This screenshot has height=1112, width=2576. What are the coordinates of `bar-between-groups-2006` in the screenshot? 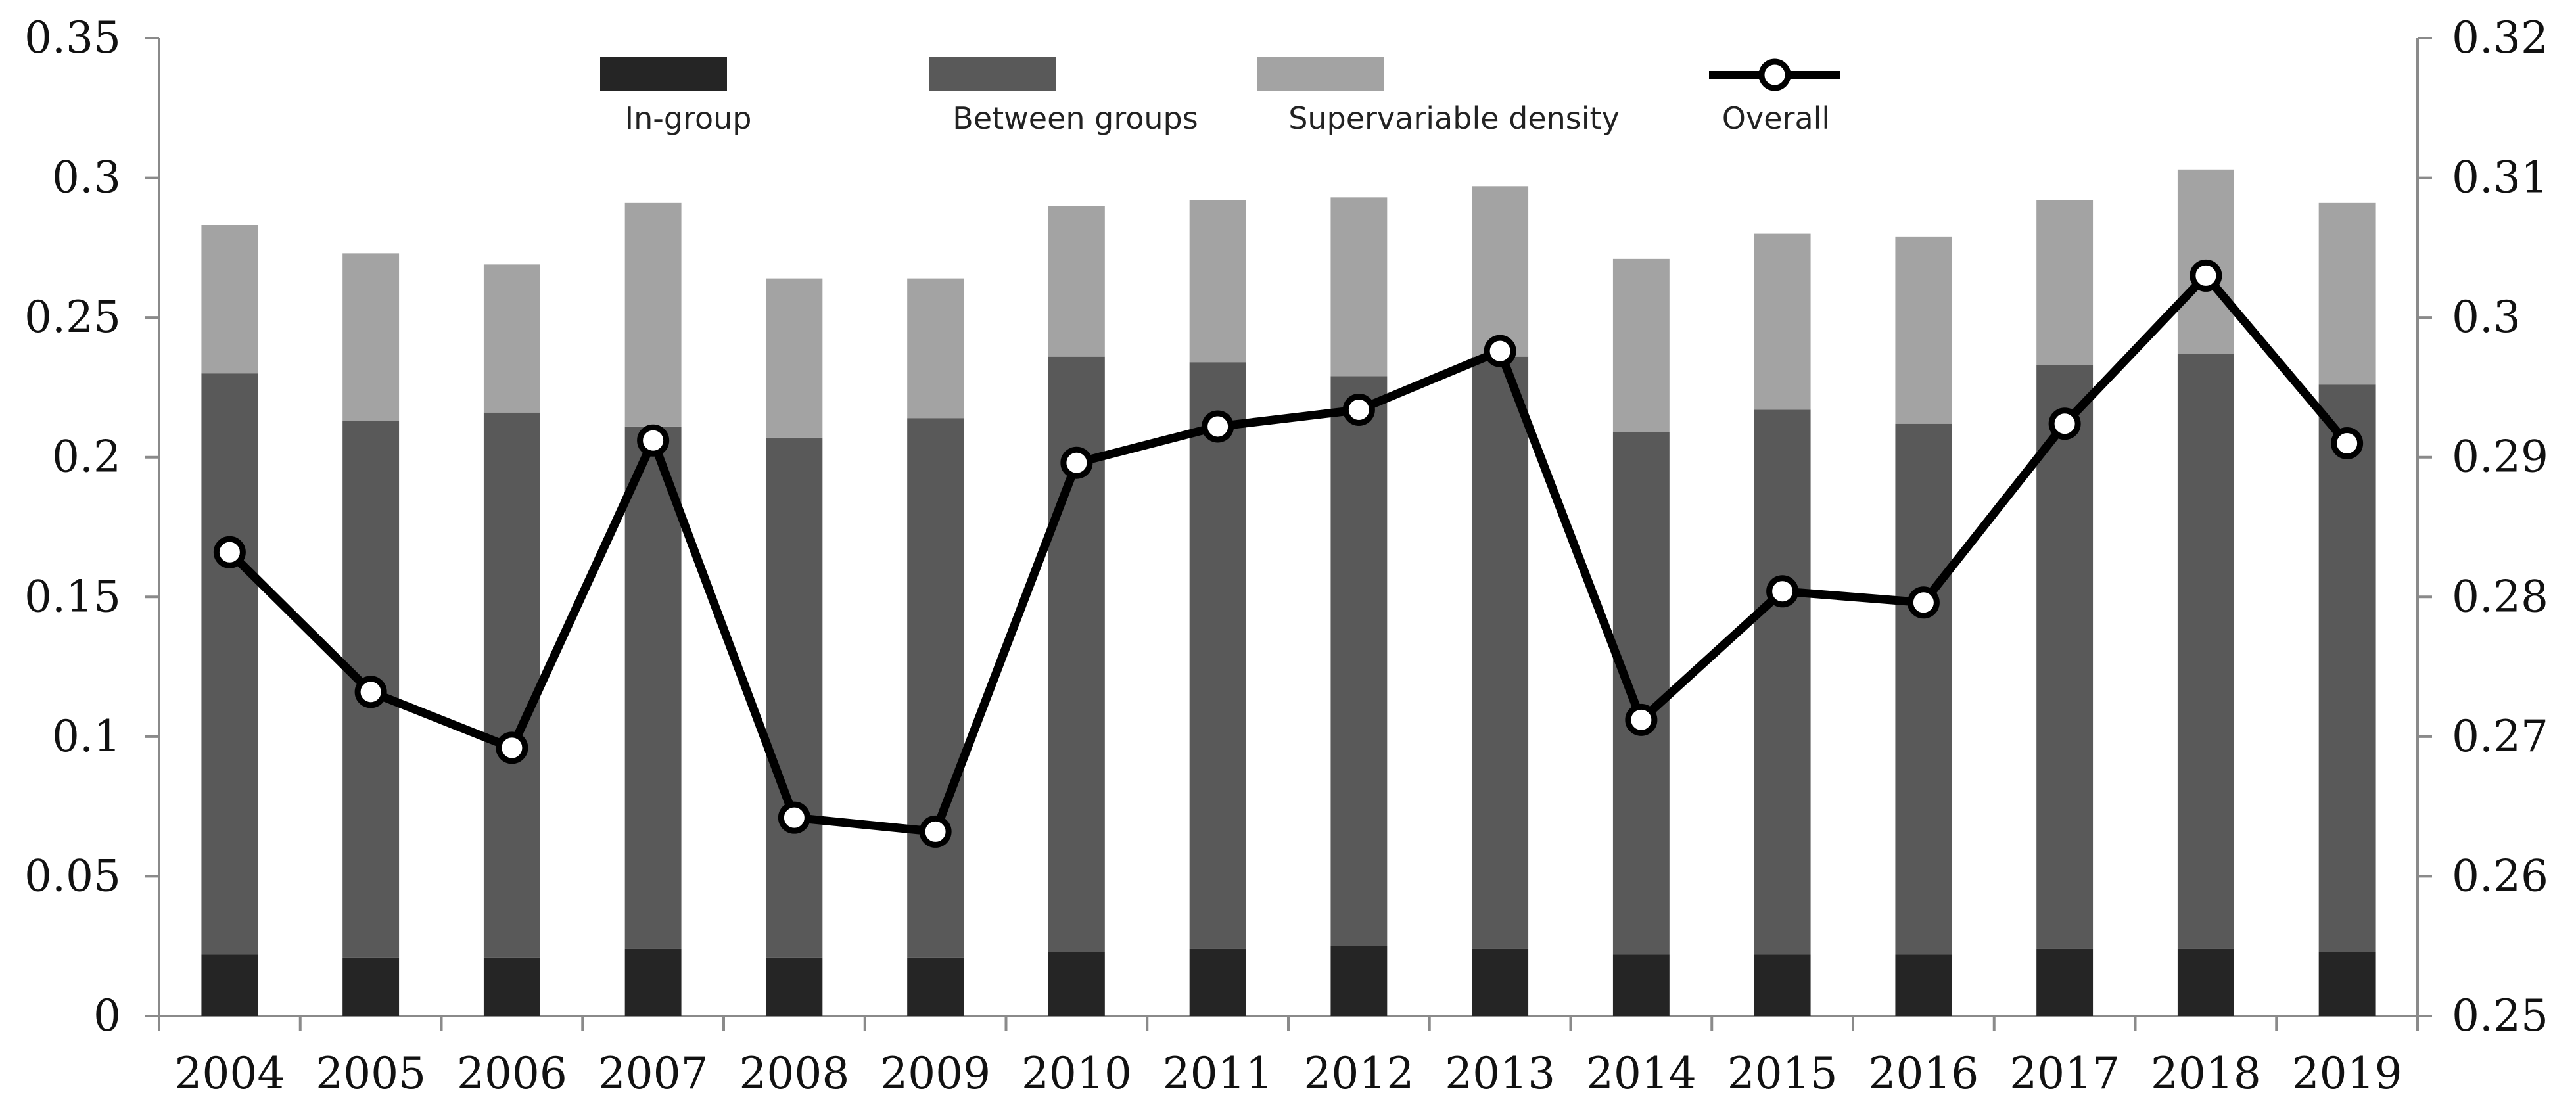 It's located at (511, 685).